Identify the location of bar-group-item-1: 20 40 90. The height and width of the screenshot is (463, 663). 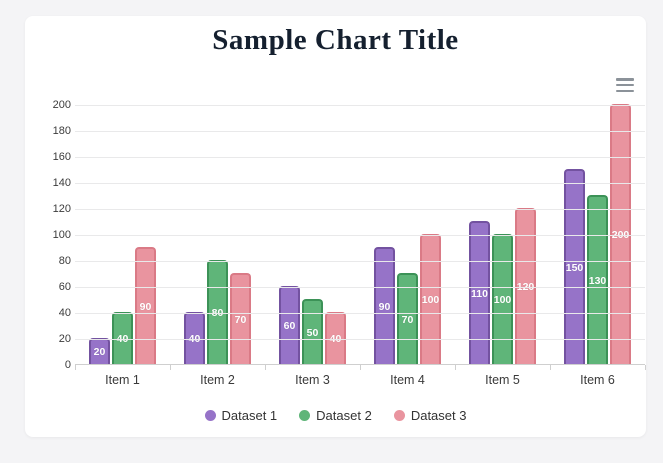
(122, 234).